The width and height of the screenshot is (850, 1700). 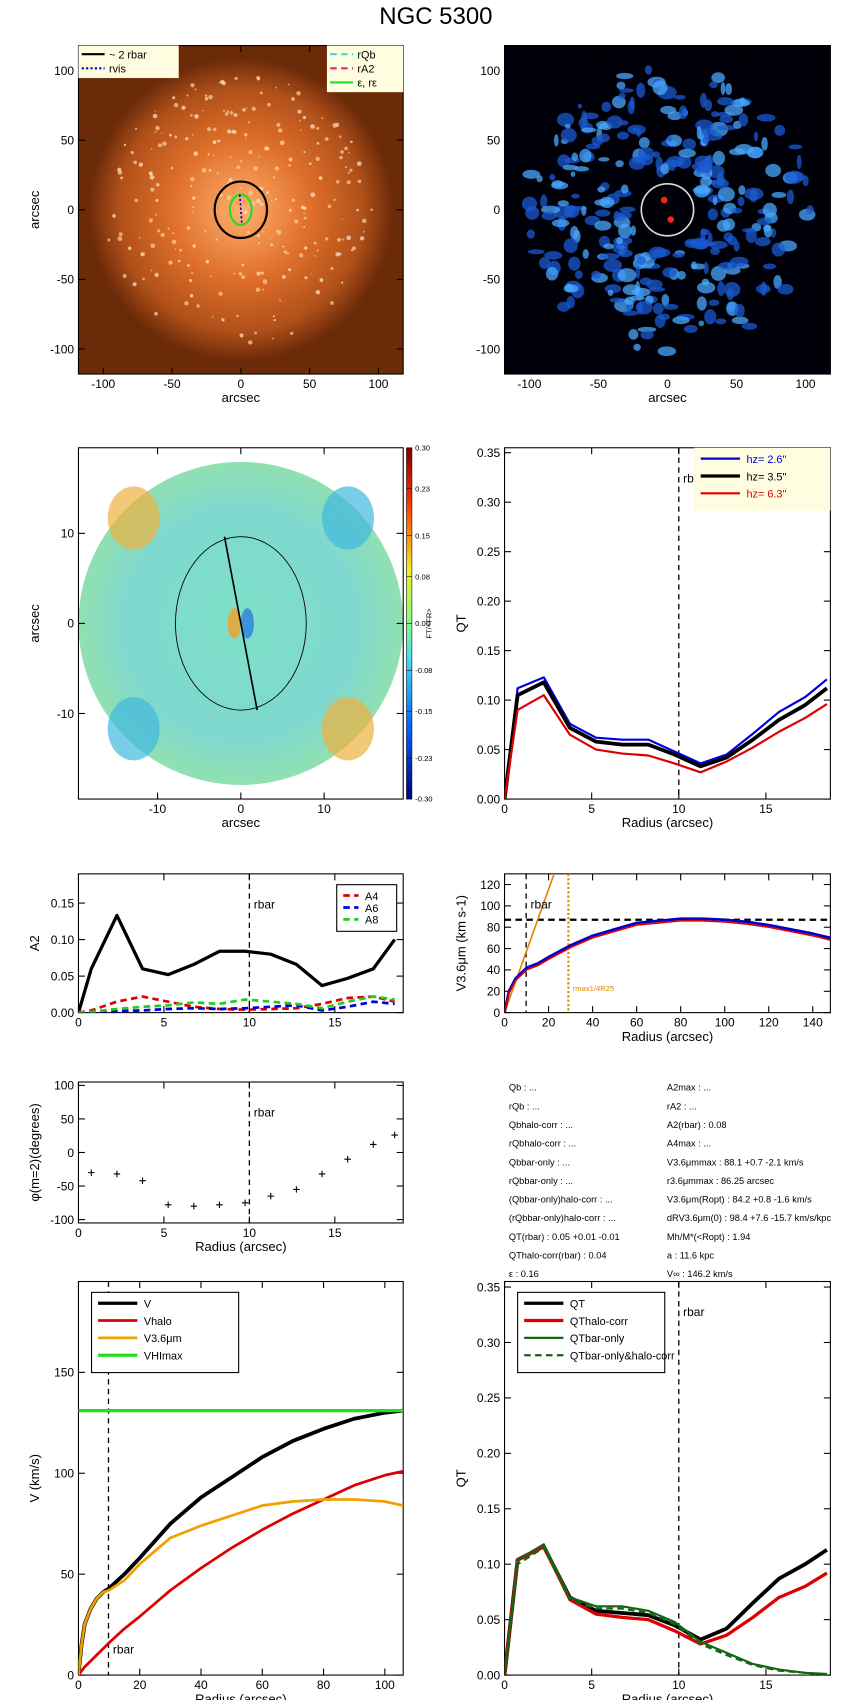 I want to click on x-tick-label: -50, so click(x=172, y=384).